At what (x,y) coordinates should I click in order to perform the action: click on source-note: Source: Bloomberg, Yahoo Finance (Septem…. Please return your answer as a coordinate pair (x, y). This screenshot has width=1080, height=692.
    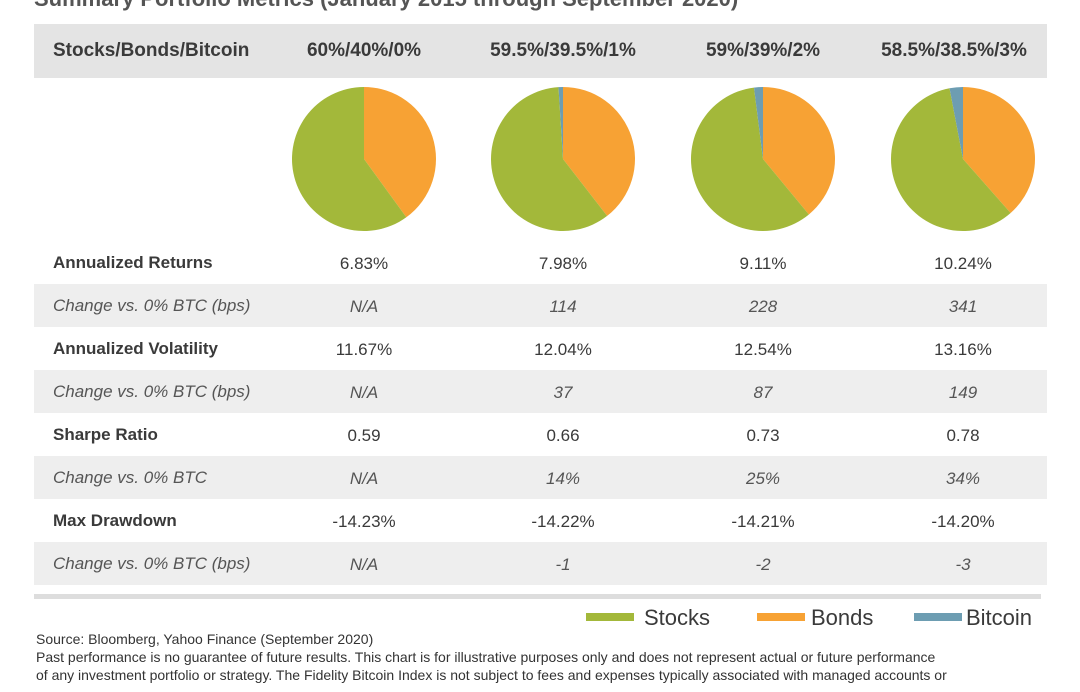
    Looking at the image, I should click on (205, 639).